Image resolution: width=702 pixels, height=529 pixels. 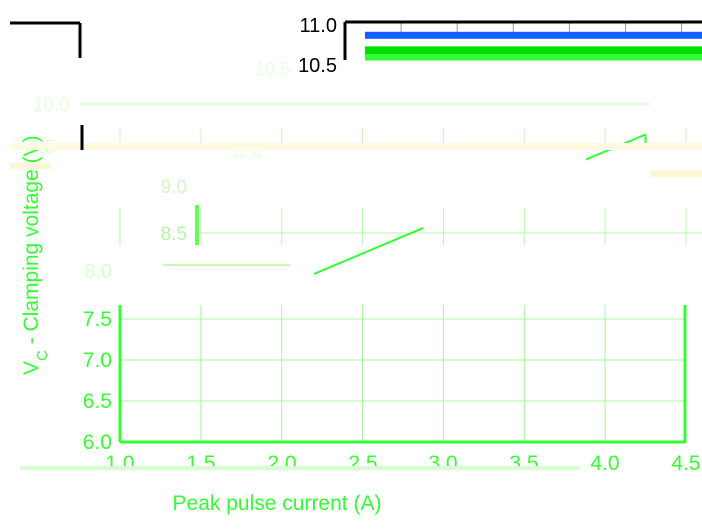 I want to click on y-tick-label: 10.5, so click(x=272, y=69).